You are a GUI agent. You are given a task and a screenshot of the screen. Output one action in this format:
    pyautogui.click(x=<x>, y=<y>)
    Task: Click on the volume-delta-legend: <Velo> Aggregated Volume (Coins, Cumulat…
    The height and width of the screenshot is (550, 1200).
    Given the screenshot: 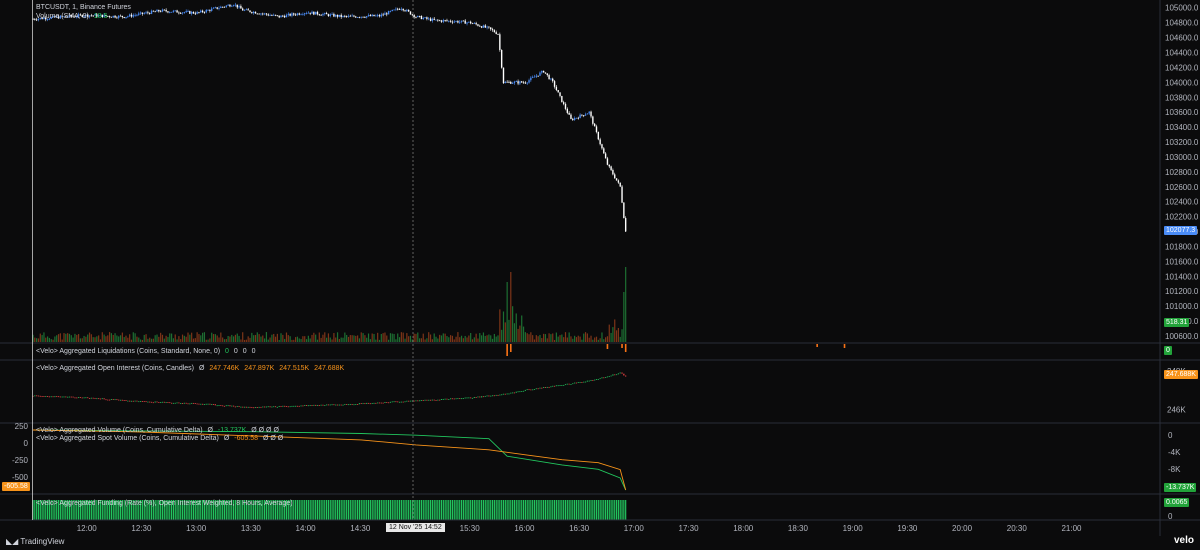 What is the action you would take?
    pyautogui.click(x=157, y=430)
    